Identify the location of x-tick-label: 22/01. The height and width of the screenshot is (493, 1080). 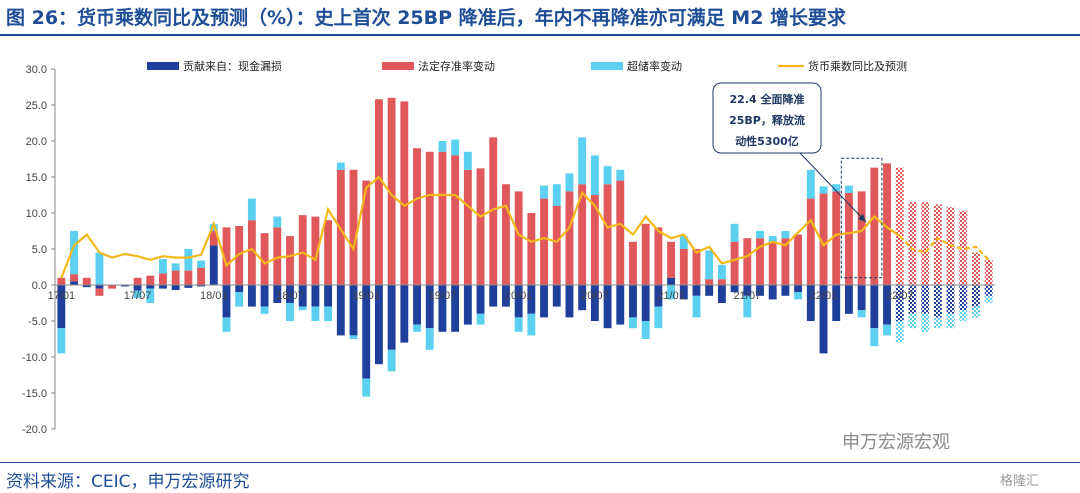
(824, 296).